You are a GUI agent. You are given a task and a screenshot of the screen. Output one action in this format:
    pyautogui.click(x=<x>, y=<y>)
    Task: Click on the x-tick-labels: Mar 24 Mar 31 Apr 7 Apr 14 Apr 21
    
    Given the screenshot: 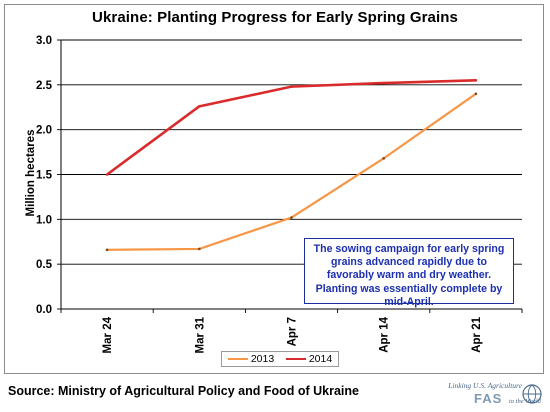 What is the action you would take?
    pyautogui.click(x=292, y=334)
    